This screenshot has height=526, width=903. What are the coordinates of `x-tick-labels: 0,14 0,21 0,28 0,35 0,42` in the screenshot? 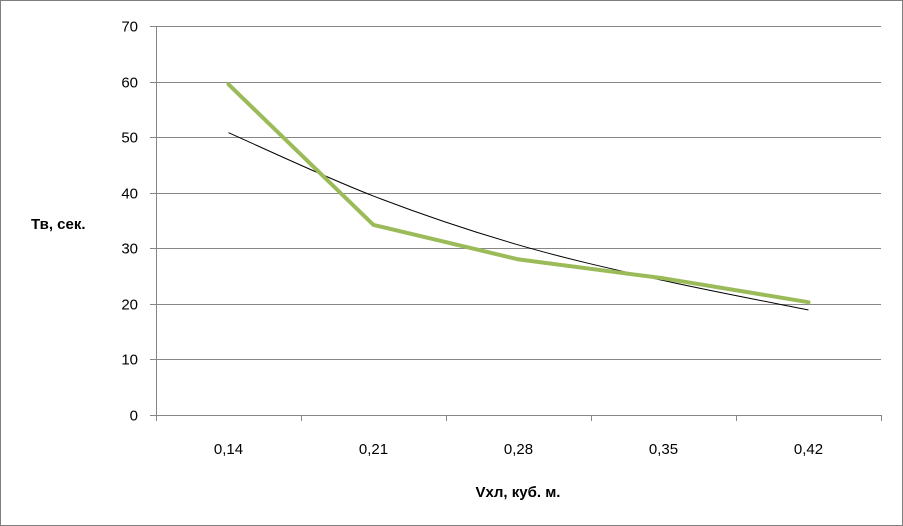 It's located at (518, 449).